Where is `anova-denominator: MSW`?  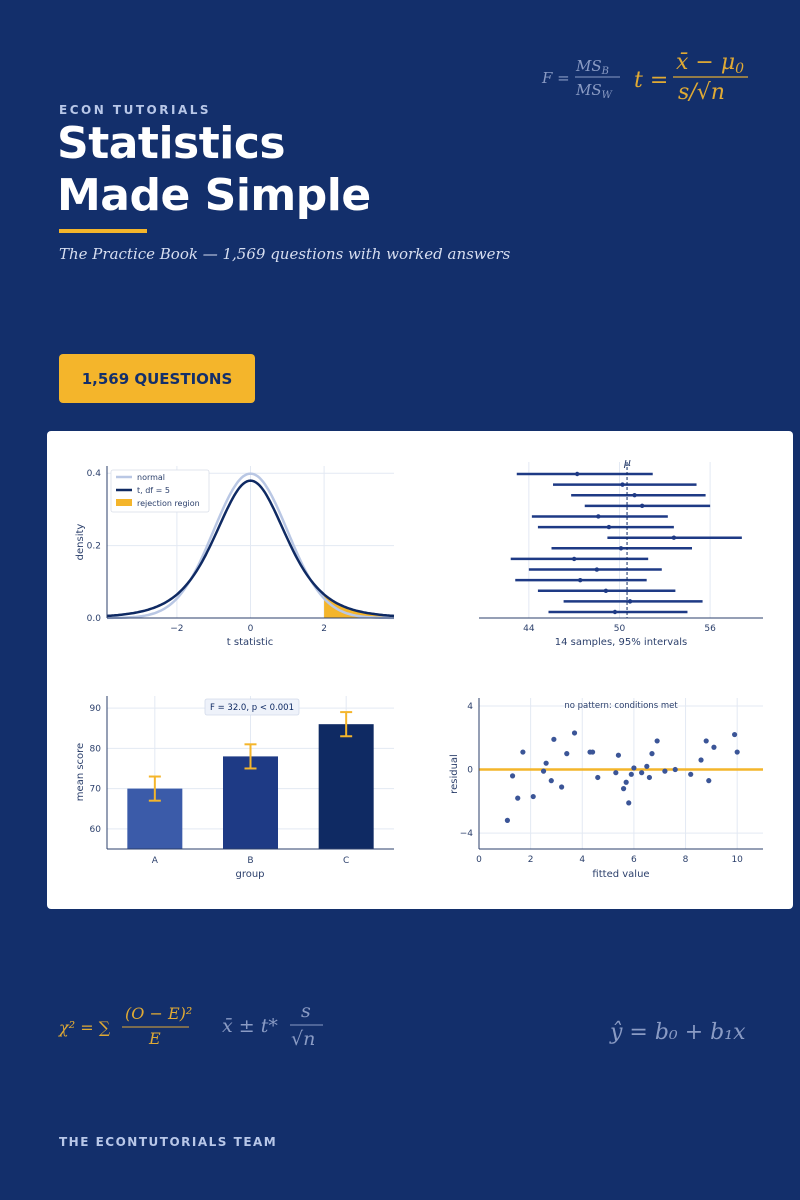 anova-denominator: MSW is located at coordinates (594, 91).